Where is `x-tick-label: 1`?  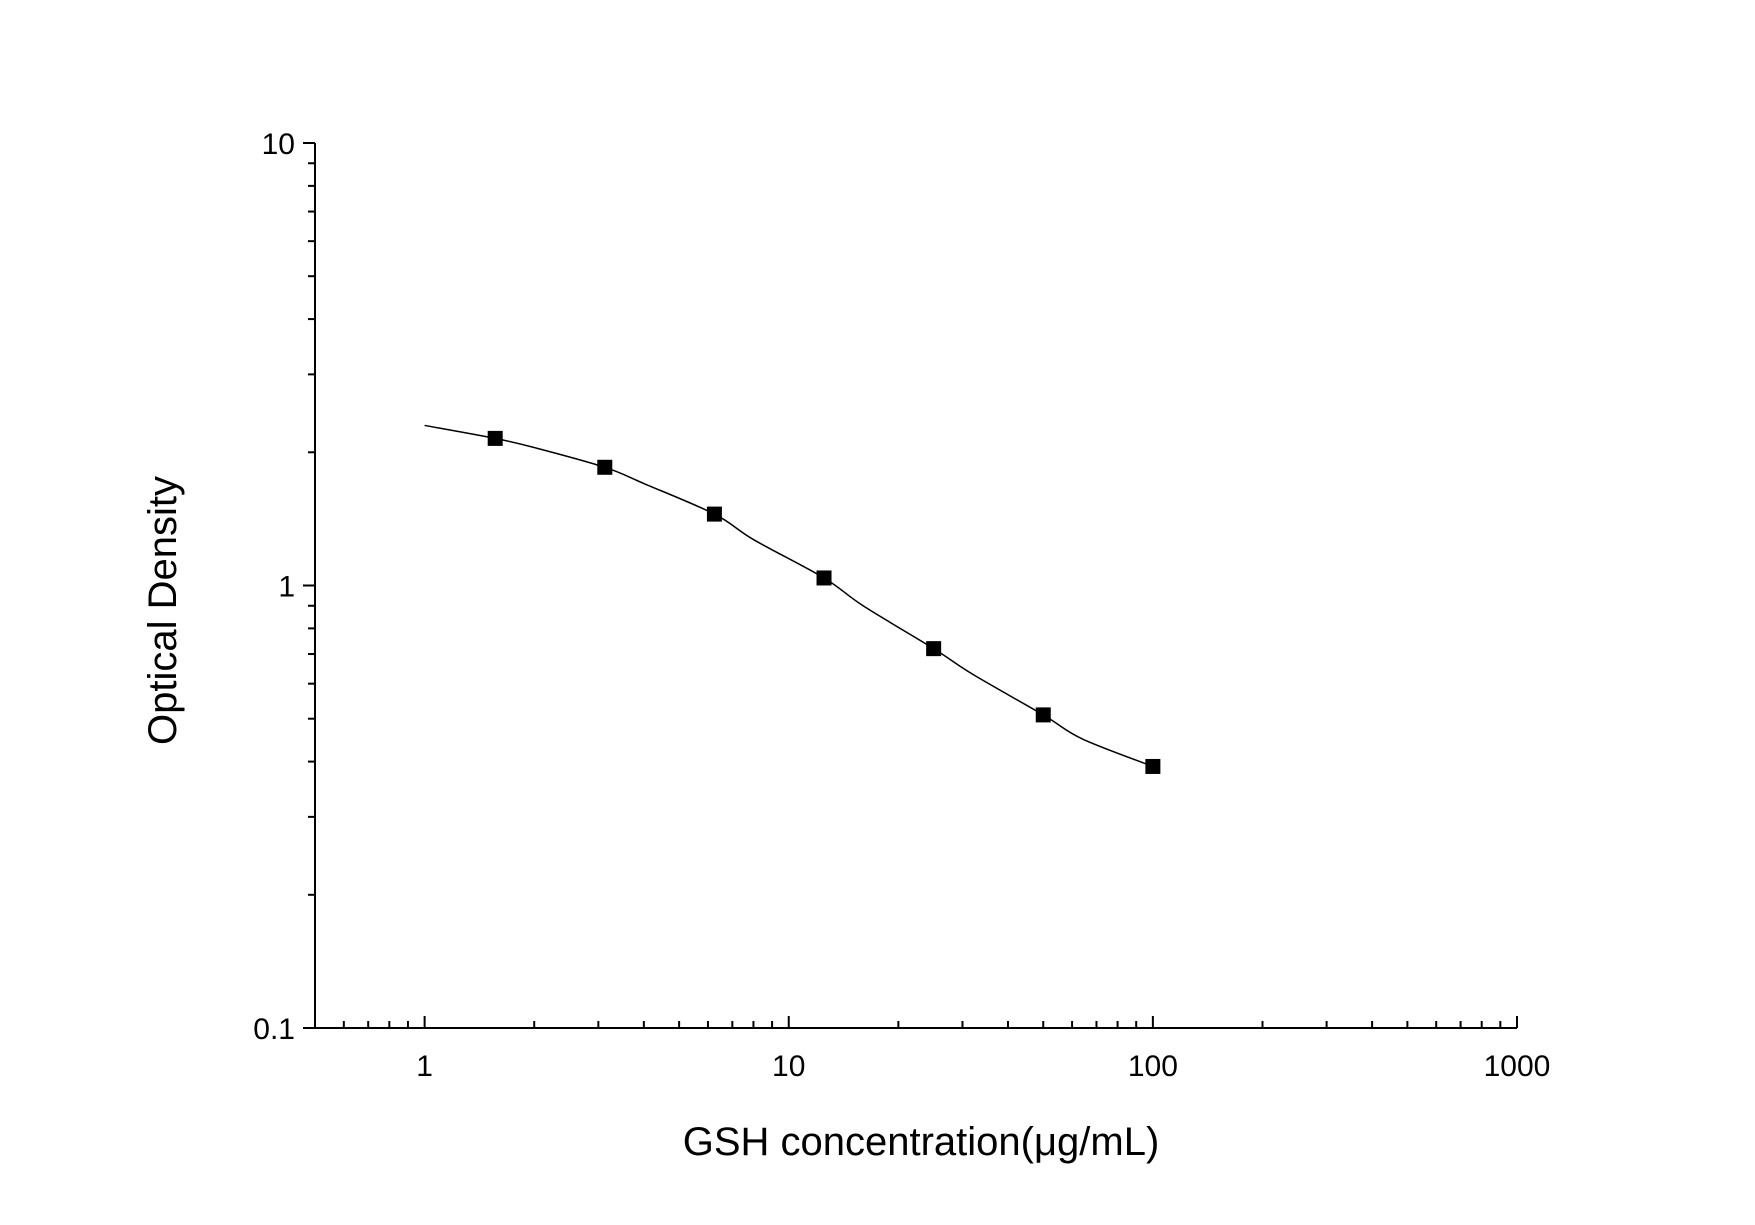
x-tick-label: 1 is located at coordinates (424, 1066).